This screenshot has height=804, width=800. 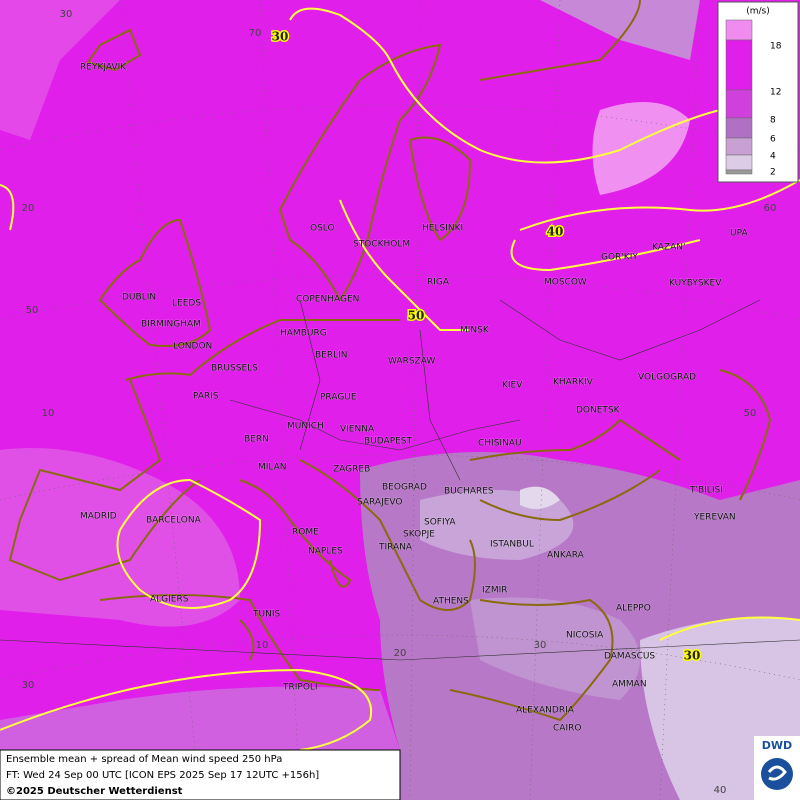 I want to click on legend-label: 2, so click(x=773, y=173).